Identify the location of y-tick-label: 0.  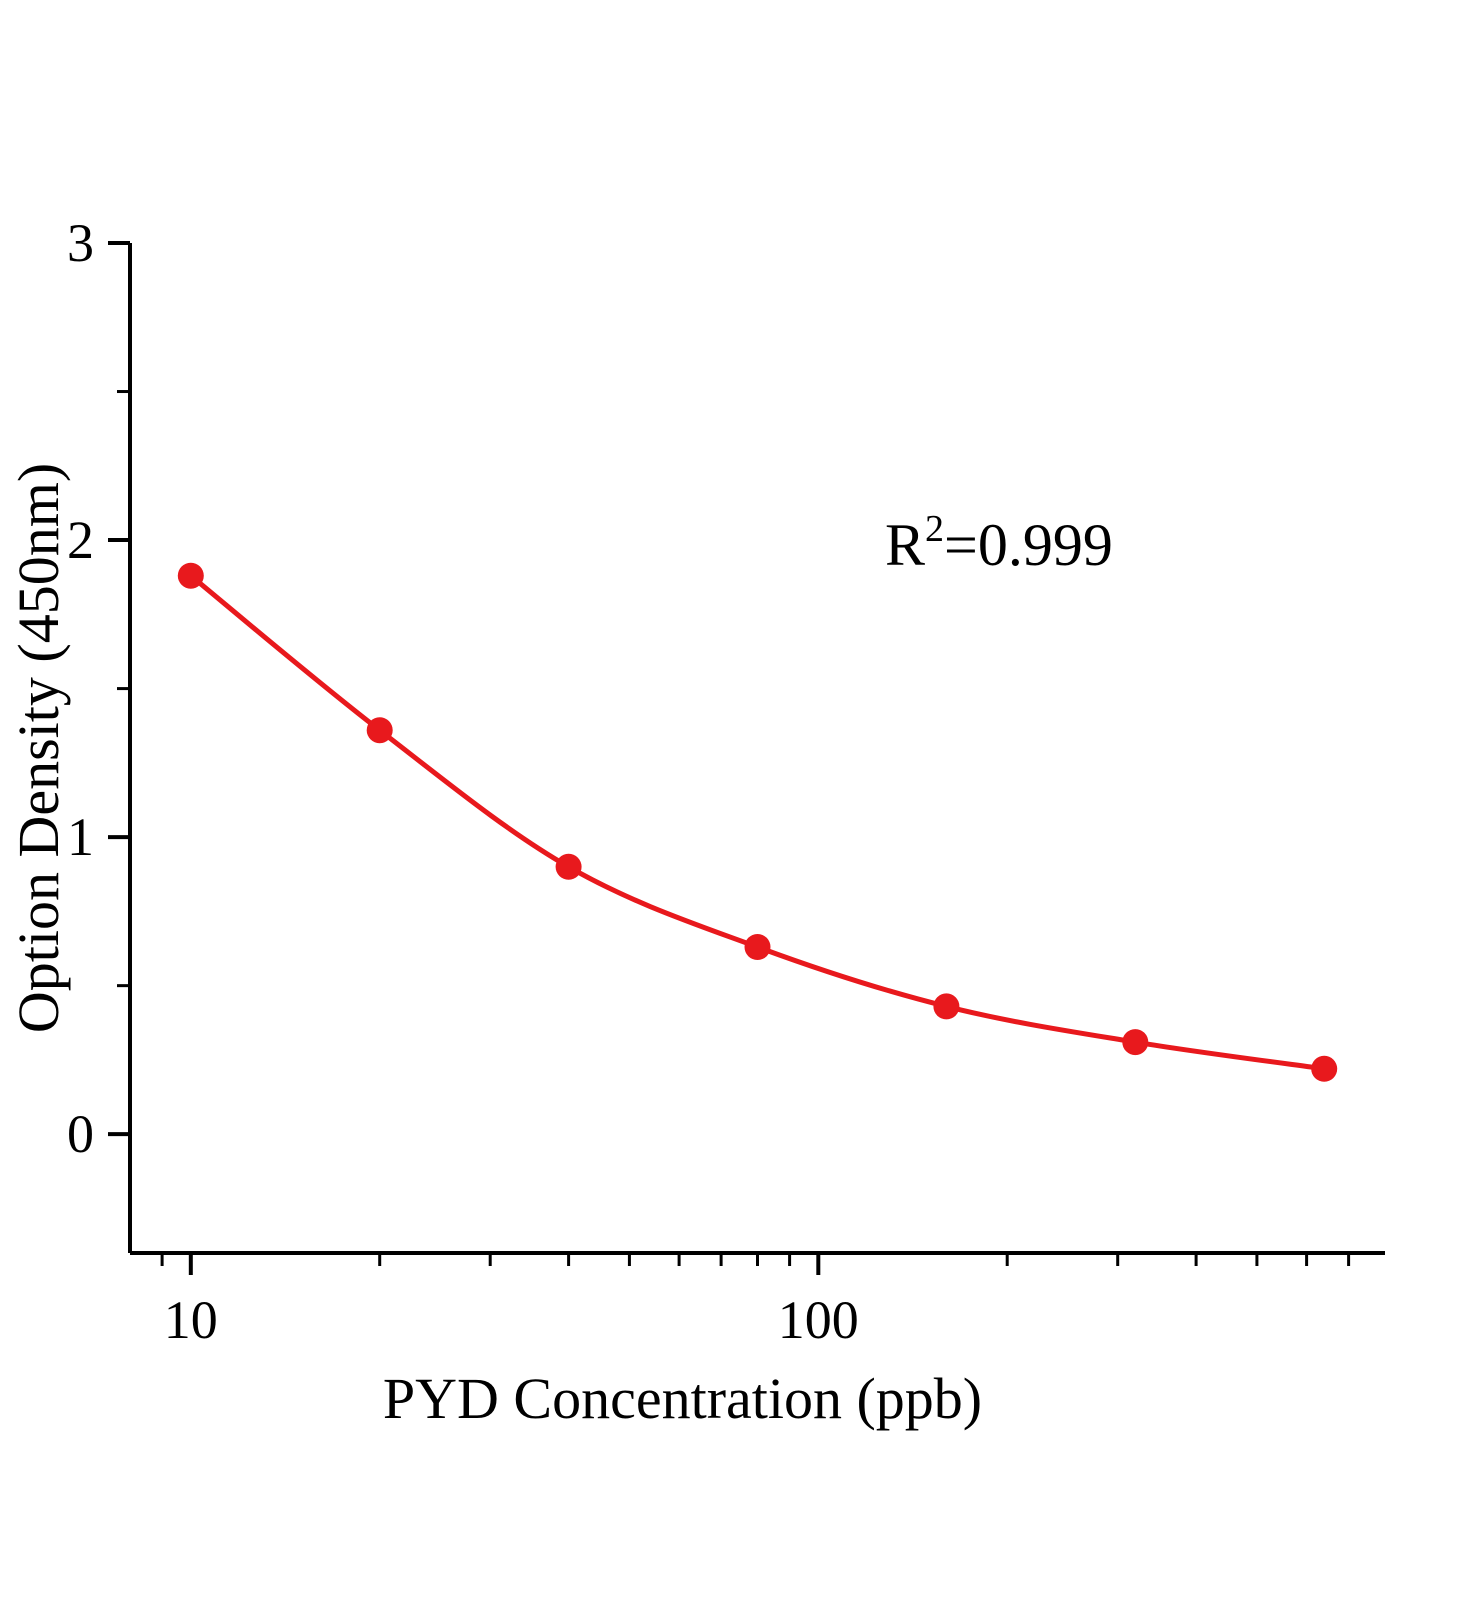
(80, 1134).